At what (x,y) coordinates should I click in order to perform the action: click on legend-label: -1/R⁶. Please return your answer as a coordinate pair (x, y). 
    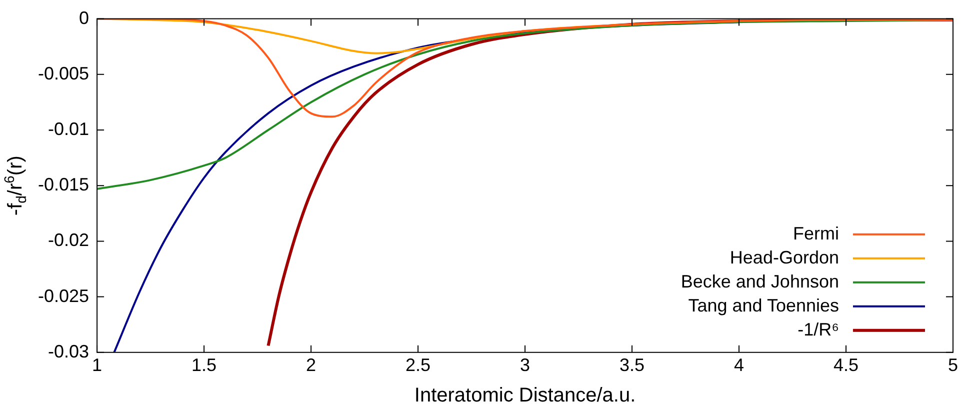
    Looking at the image, I should click on (818, 329).